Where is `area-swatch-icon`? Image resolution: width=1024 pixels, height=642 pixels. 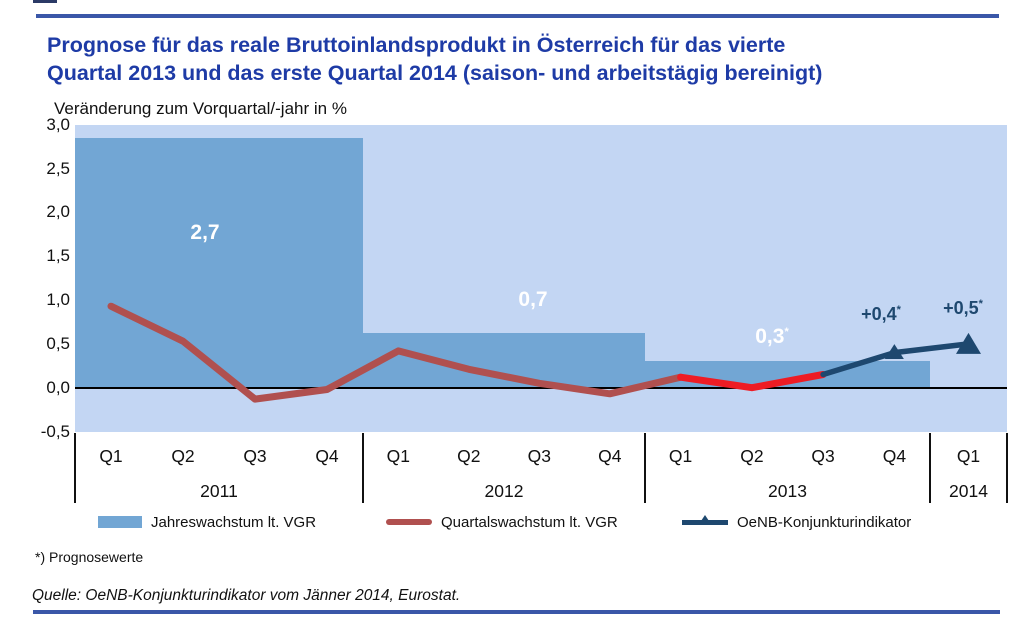
area-swatch-icon is located at coordinates (120, 522).